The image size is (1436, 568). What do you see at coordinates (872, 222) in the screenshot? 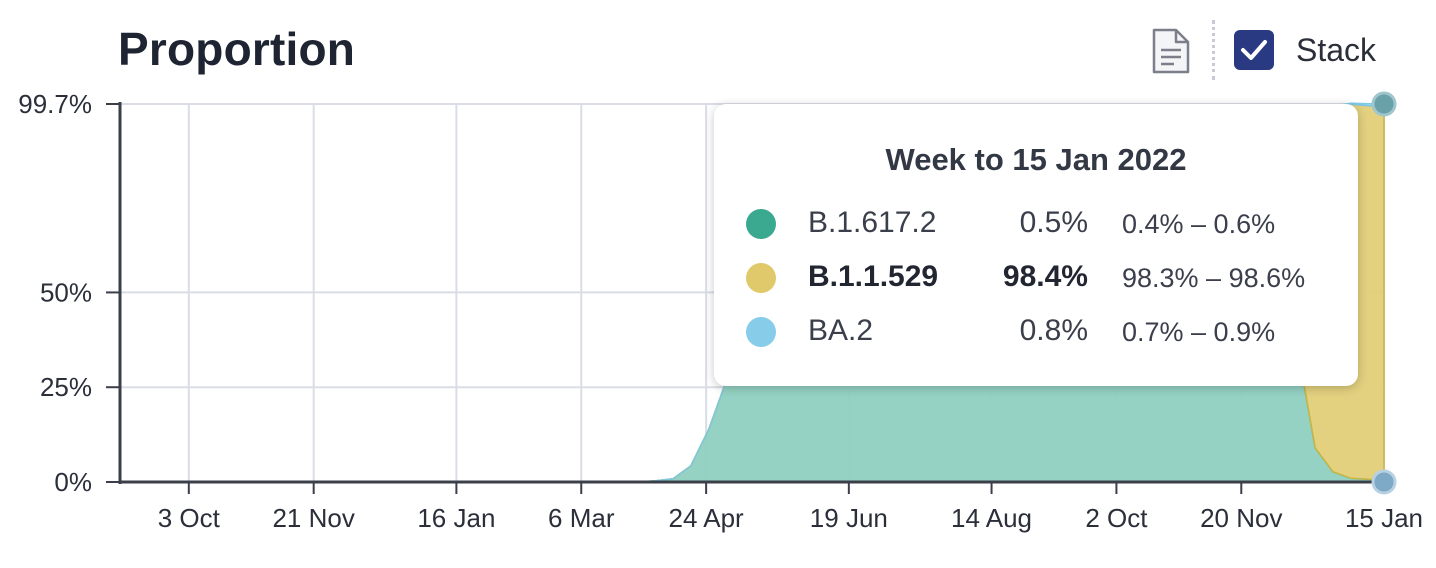
I see `series-name: B.1.617.2` at bounding box center [872, 222].